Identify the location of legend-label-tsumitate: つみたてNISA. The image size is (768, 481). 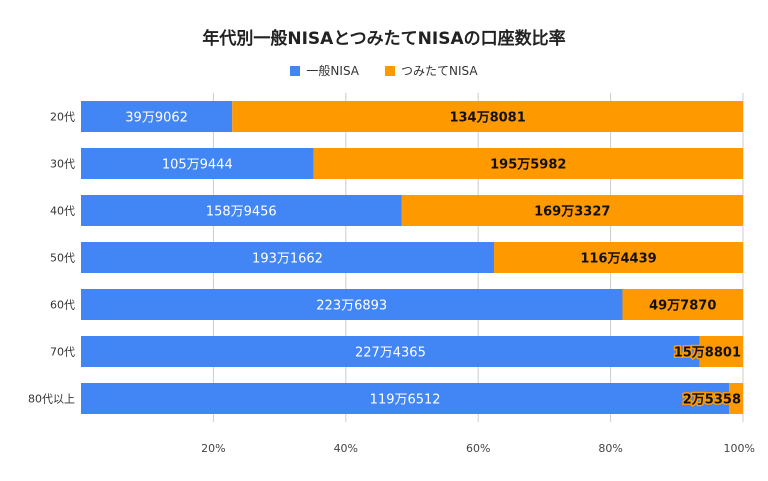
(439, 71).